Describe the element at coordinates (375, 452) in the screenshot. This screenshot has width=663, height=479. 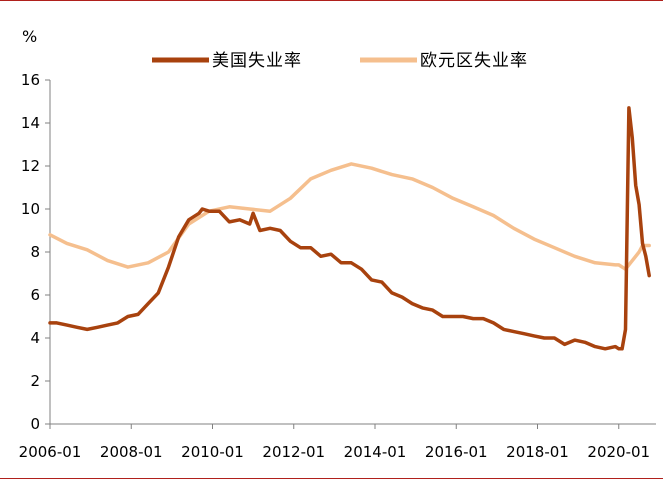
I see `x-tick-label: 2014-01` at that location.